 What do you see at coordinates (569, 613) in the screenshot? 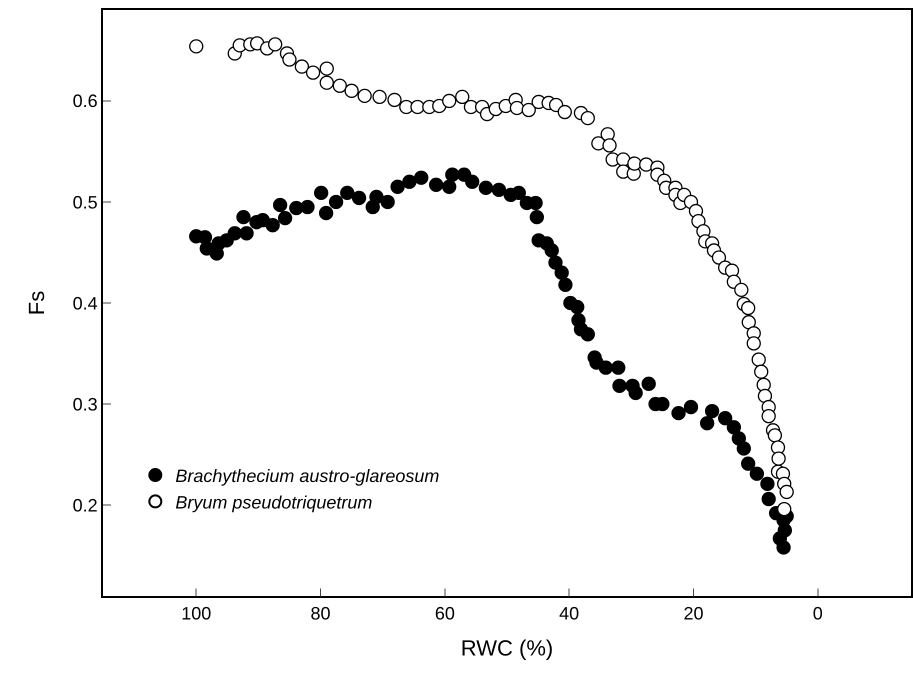
I see `x-tick-label: 40` at bounding box center [569, 613].